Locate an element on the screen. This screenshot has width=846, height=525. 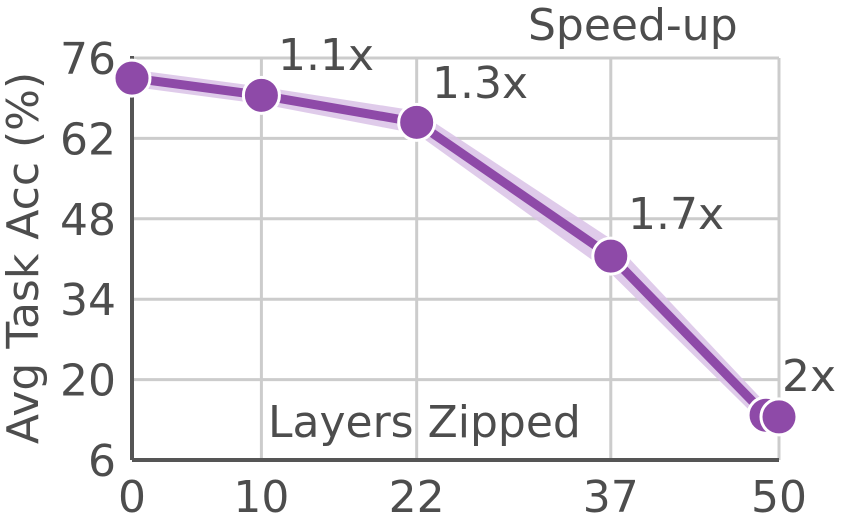
x-tick-label: 22 is located at coordinates (417, 497).